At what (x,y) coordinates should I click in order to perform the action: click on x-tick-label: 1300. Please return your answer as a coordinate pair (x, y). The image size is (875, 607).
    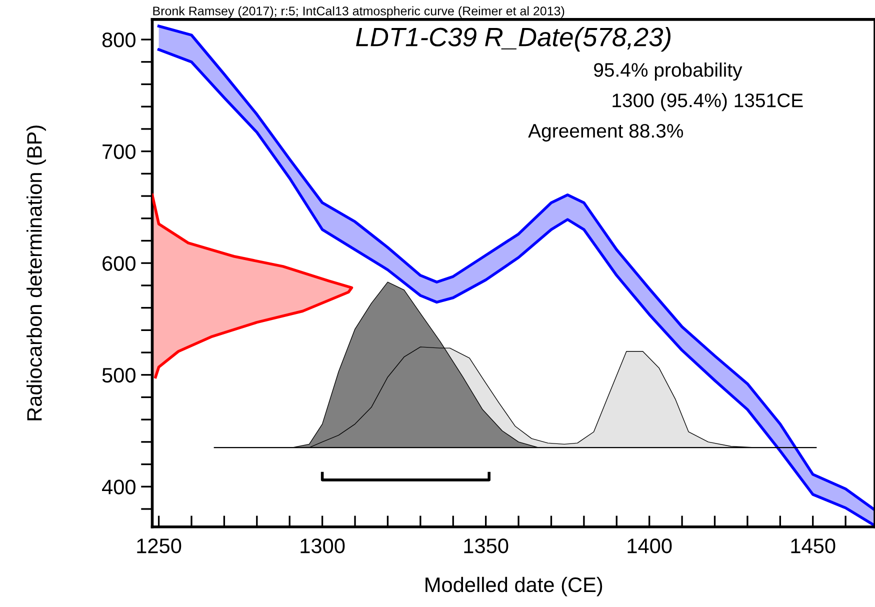
    Looking at the image, I should click on (322, 546).